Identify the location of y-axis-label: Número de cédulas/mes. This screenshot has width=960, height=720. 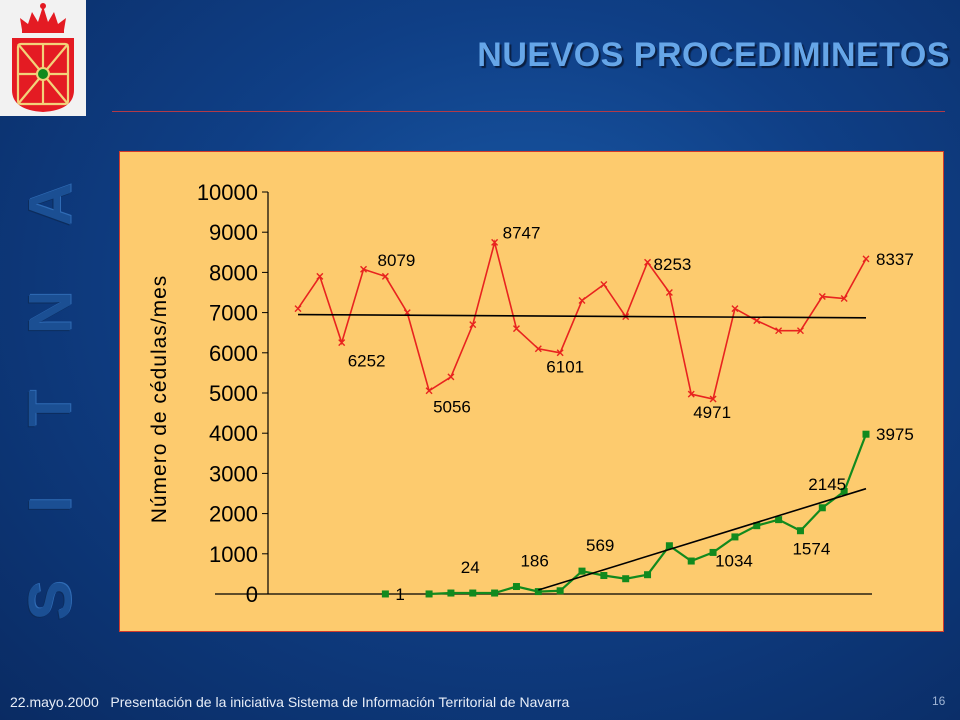
(159, 399).